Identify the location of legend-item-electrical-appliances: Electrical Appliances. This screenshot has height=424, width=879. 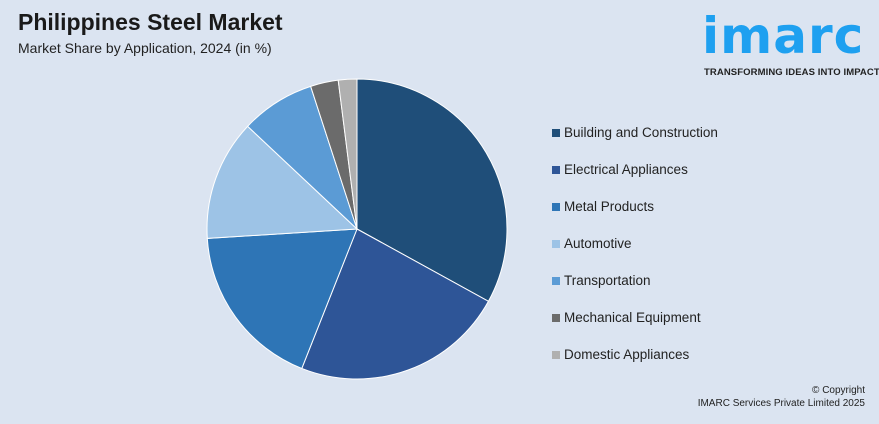
(635, 169).